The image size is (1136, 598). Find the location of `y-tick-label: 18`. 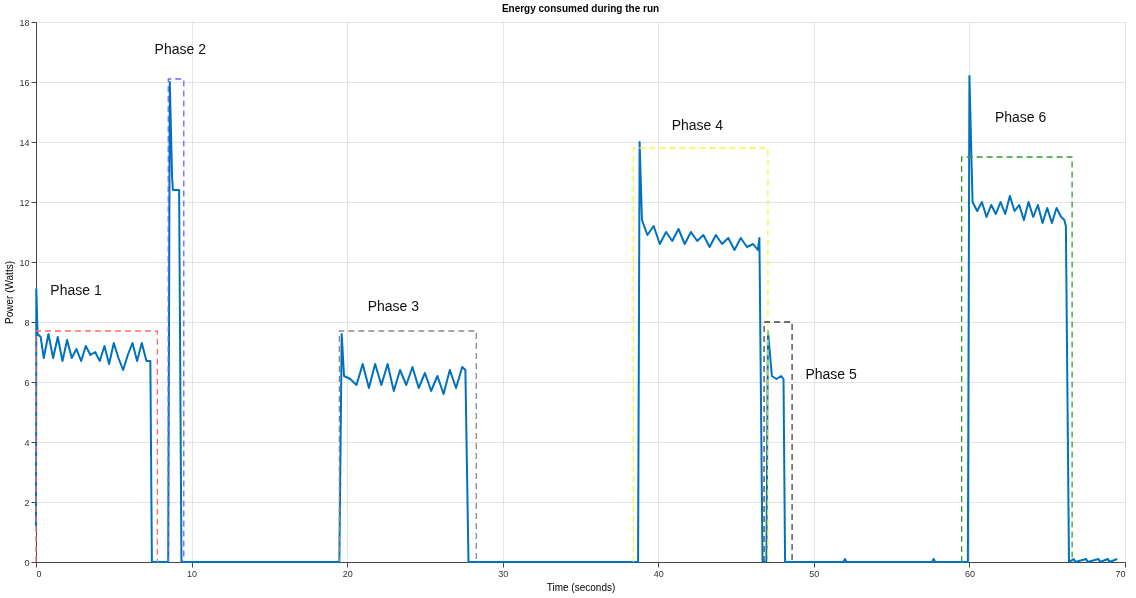

y-tick-label: 18 is located at coordinates (24, 22).